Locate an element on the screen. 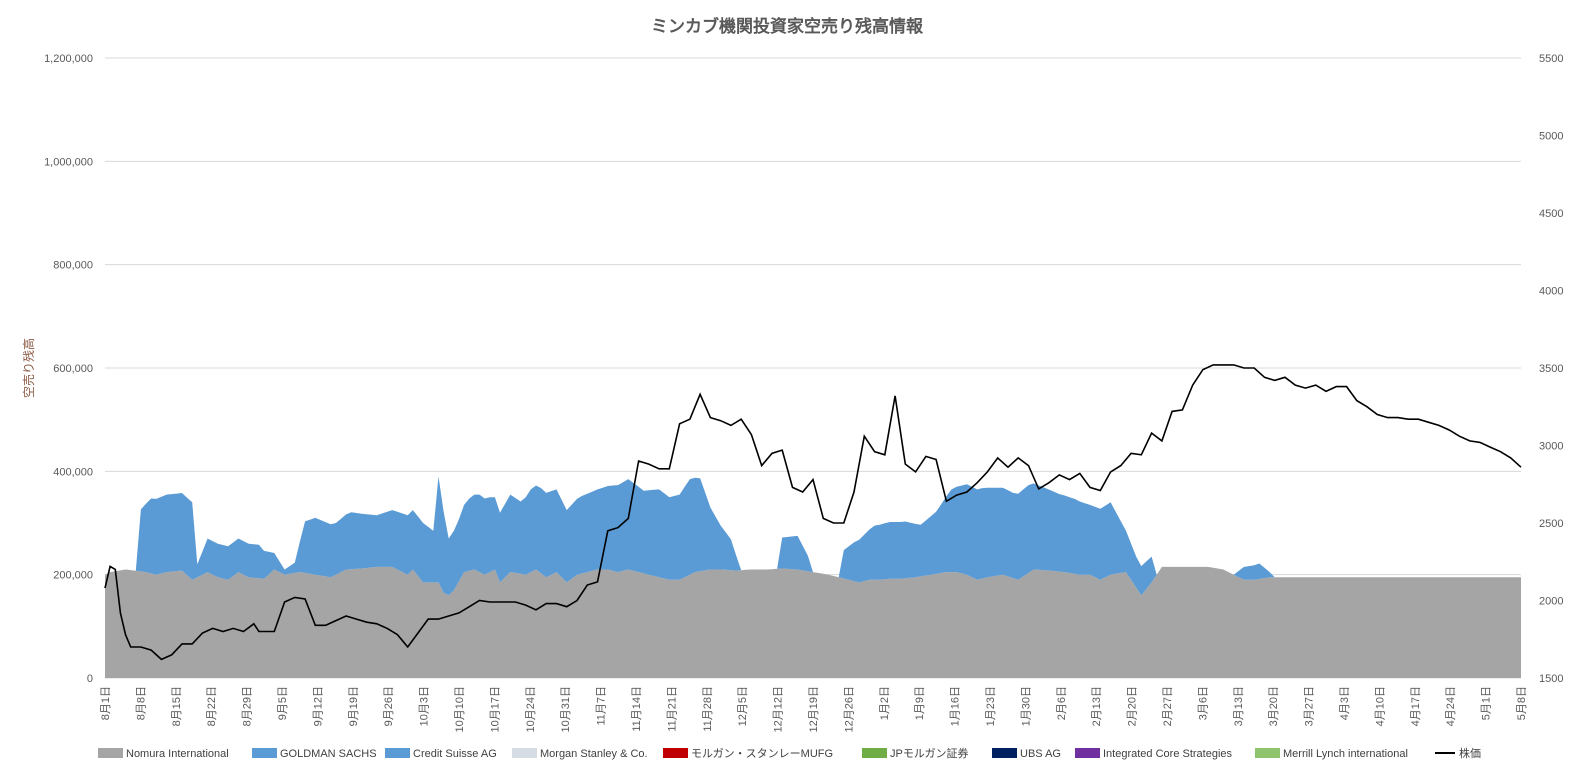 Image resolution: width=1575 pixels, height=777 pixels. x-tick-label: 5月1日 is located at coordinates (1487, 703).